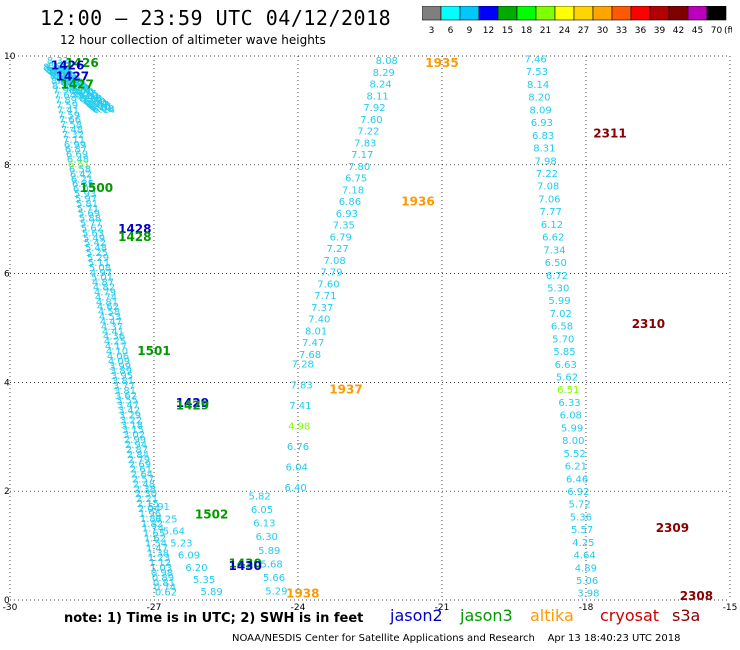 The width and height of the screenshot is (740, 650). What do you see at coordinates (301, 385) in the screenshot?
I see `swh-value-label: 7.83` at bounding box center [301, 385].